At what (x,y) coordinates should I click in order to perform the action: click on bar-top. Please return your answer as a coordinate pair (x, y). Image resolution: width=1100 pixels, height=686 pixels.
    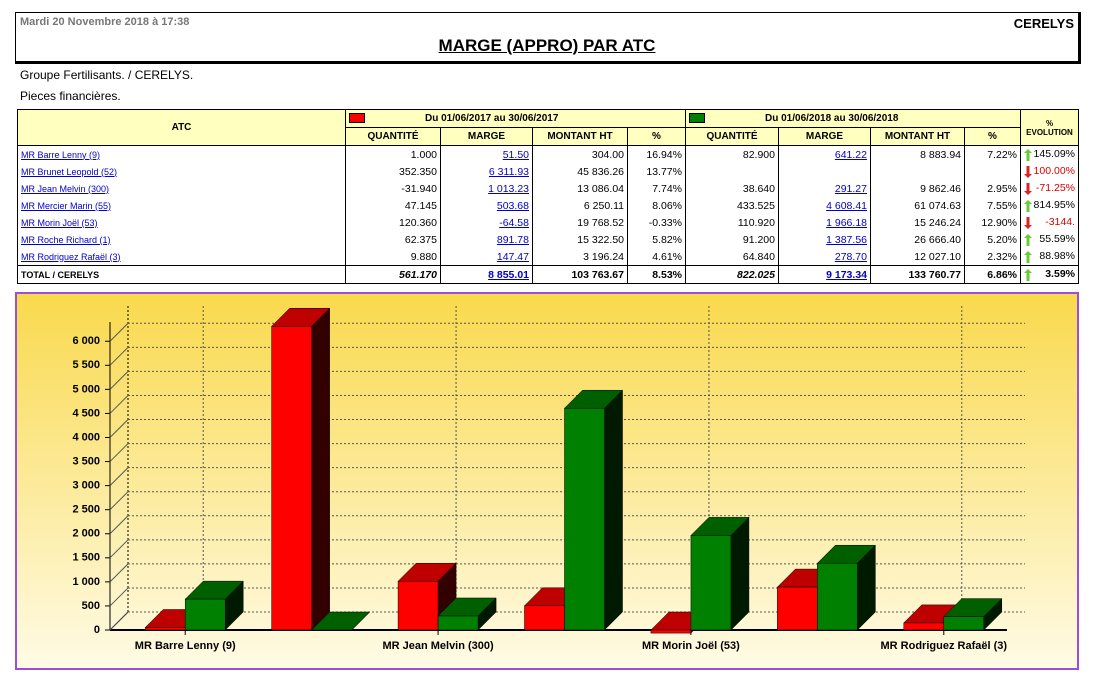
    Looking at the image, I should click on (341, 621).